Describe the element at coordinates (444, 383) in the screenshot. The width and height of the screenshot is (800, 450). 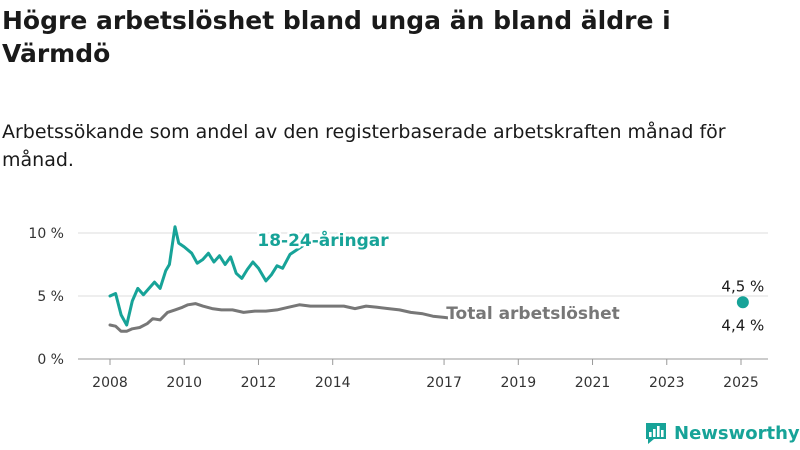
I see `x-tick-label: 2017` at that location.